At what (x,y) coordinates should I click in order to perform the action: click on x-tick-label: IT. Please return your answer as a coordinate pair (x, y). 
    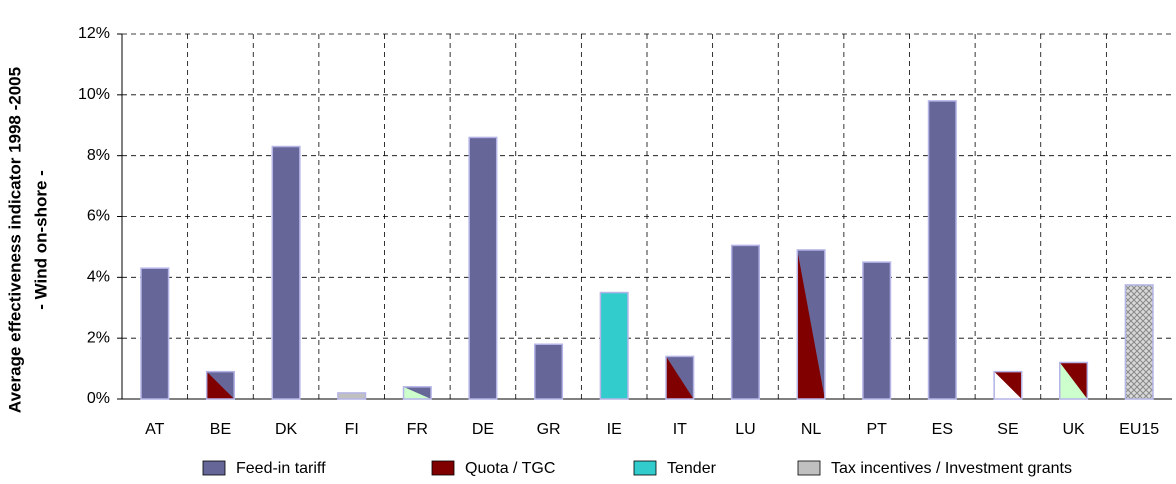
    Looking at the image, I should click on (680, 429).